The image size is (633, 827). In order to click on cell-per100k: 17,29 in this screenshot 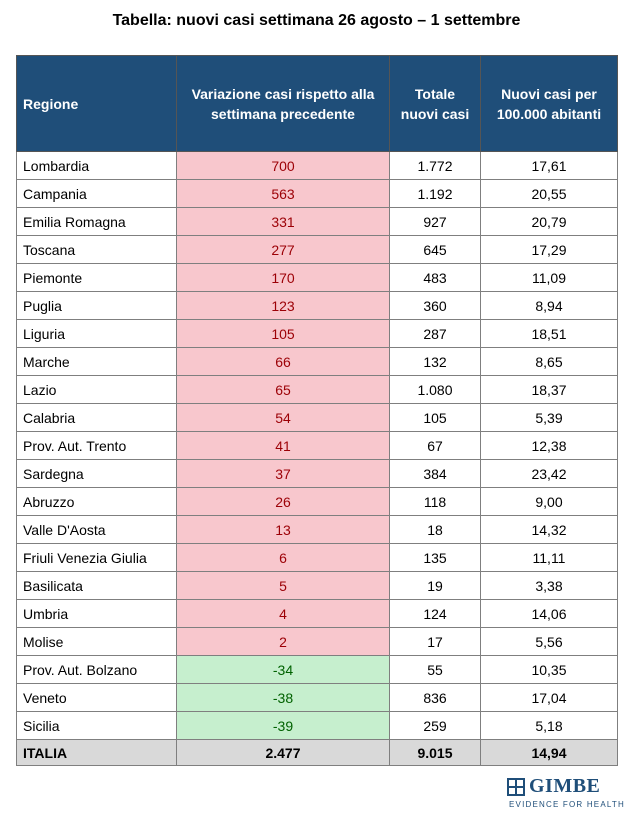, I will do `click(549, 249)`.